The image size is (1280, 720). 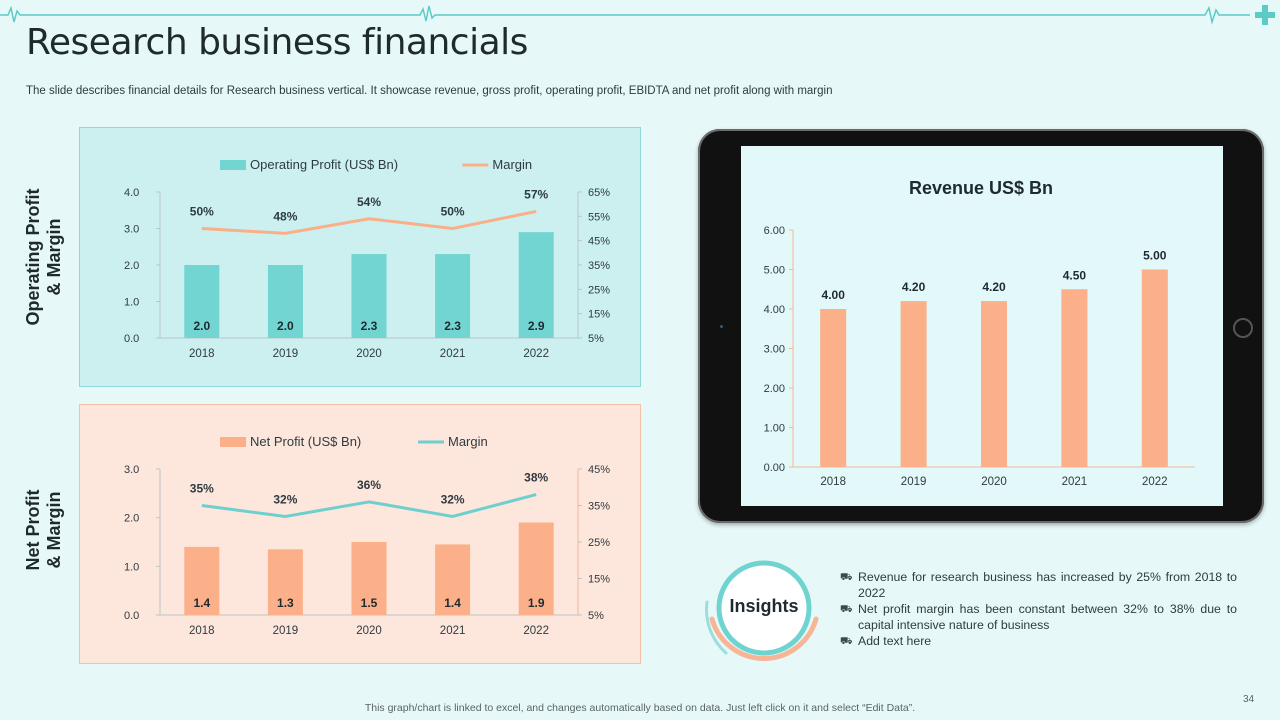 What do you see at coordinates (512, 164) in the screenshot?
I see `legend-label-line: Margin` at bounding box center [512, 164].